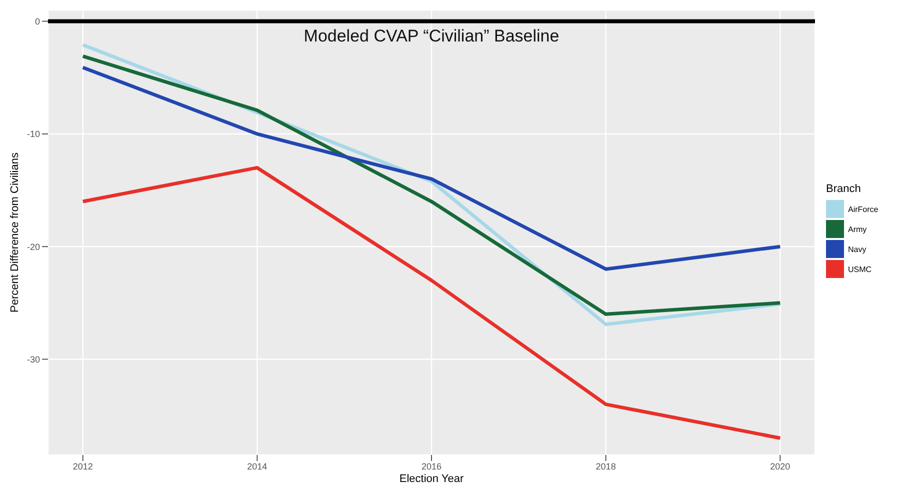 Image resolution: width=910 pixels, height=494 pixels. What do you see at coordinates (431, 479) in the screenshot?
I see `x-axis-title: Election Year` at bounding box center [431, 479].